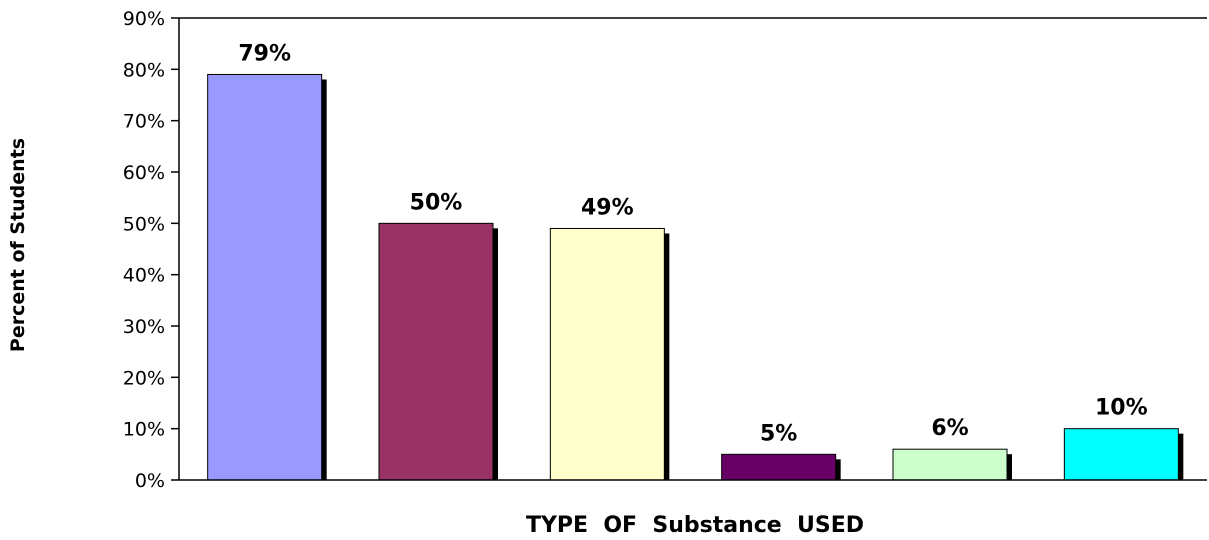 The height and width of the screenshot is (540, 1209). I want to click on y-tick-label: 40%, so click(144, 276).